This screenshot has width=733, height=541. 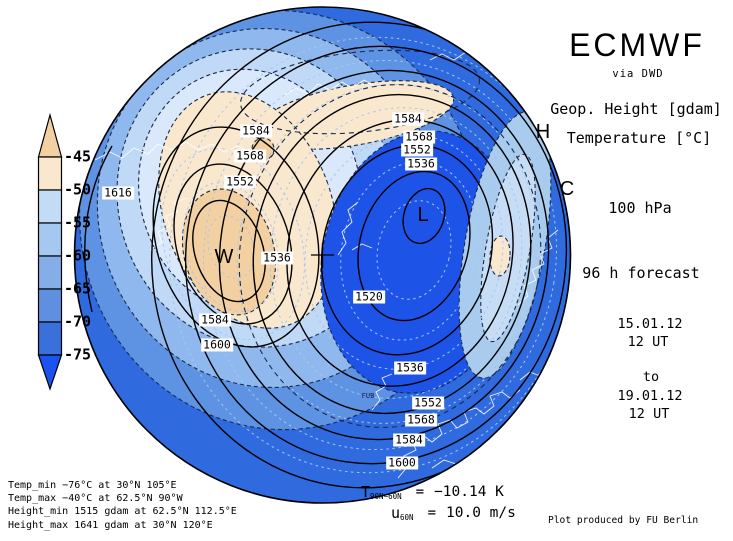 I want to click on colorbar-tick-label: -55, so click(x=78, y=222).